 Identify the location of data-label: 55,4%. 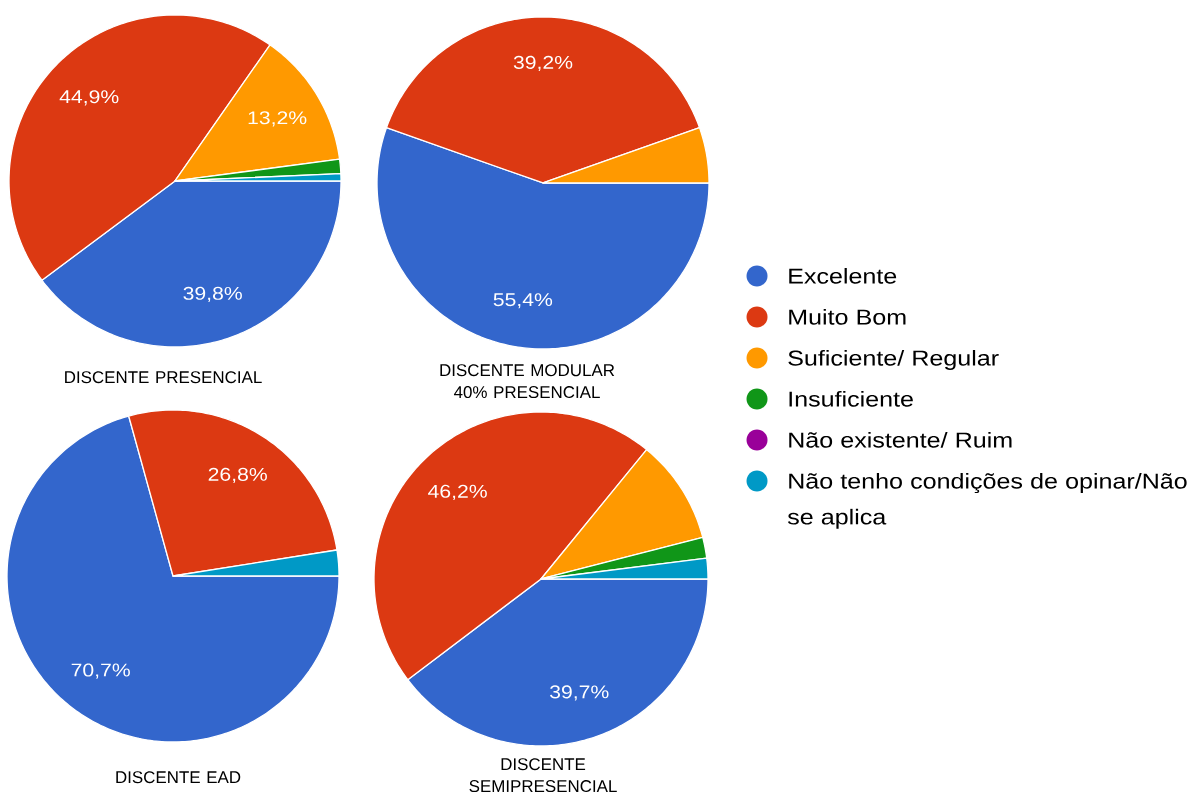
(523, 301).